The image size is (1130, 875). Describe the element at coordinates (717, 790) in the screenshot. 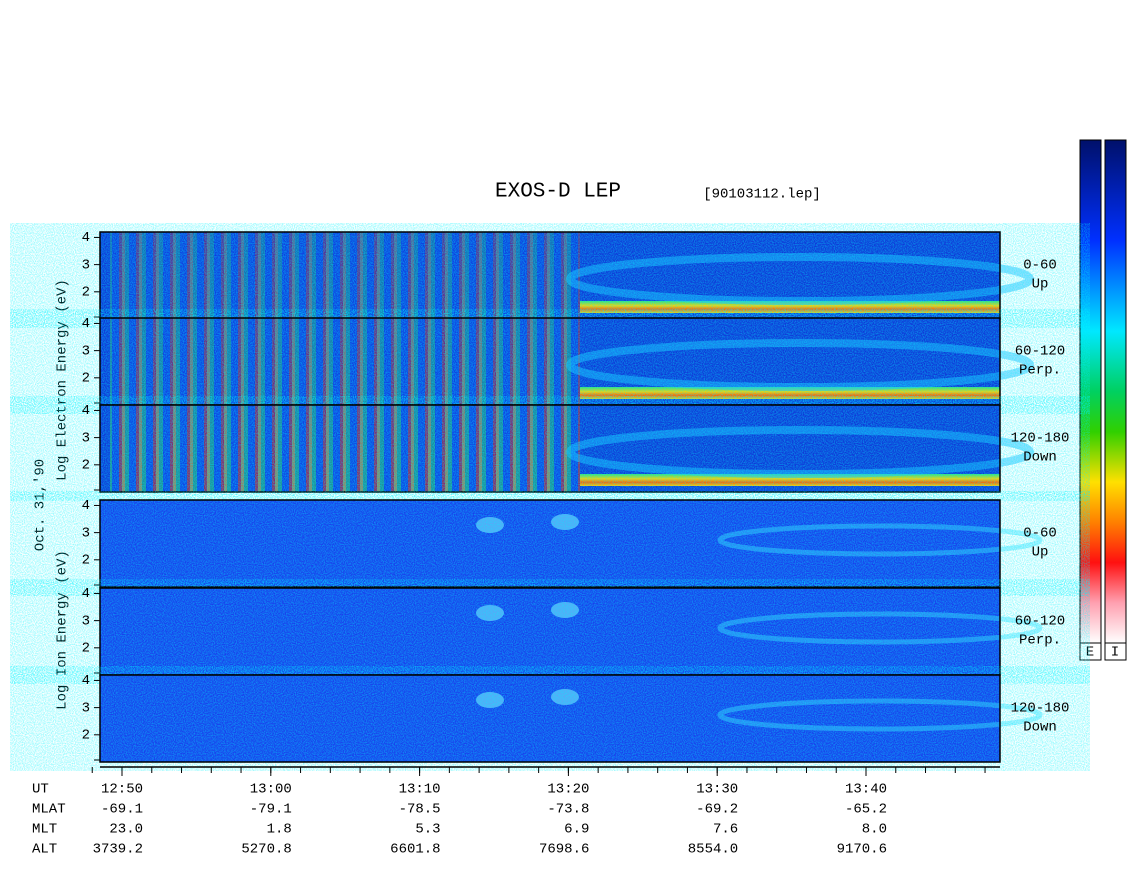

I see `x-tick-label: 13:30` at that location.